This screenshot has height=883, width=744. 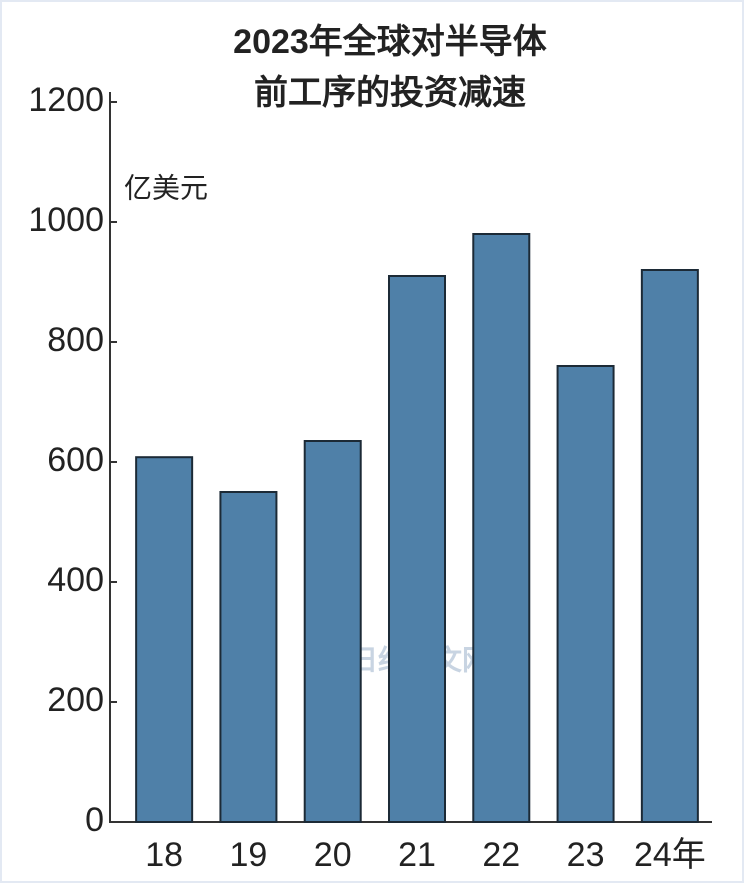 What do you see at coordinates (249, 855) in the screenshot?
I see `x-tick-label: 19` at bounding box center [249, 855].